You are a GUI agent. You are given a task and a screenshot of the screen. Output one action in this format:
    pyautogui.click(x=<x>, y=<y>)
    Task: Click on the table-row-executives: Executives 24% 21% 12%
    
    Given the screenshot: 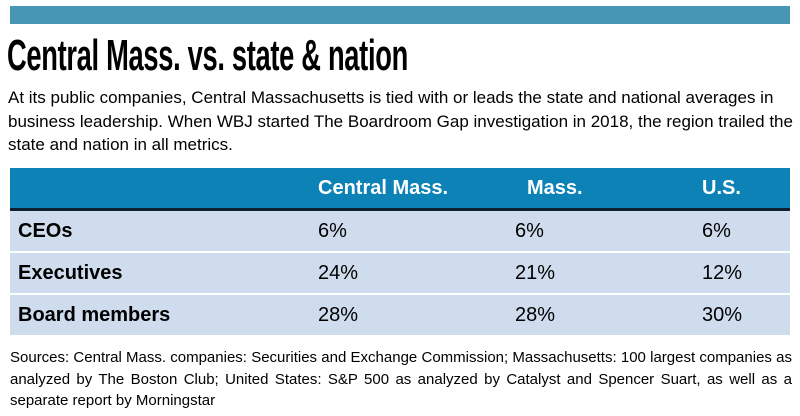 What is the action you would take?
    pyautogui.click(x=400, y=274)
    